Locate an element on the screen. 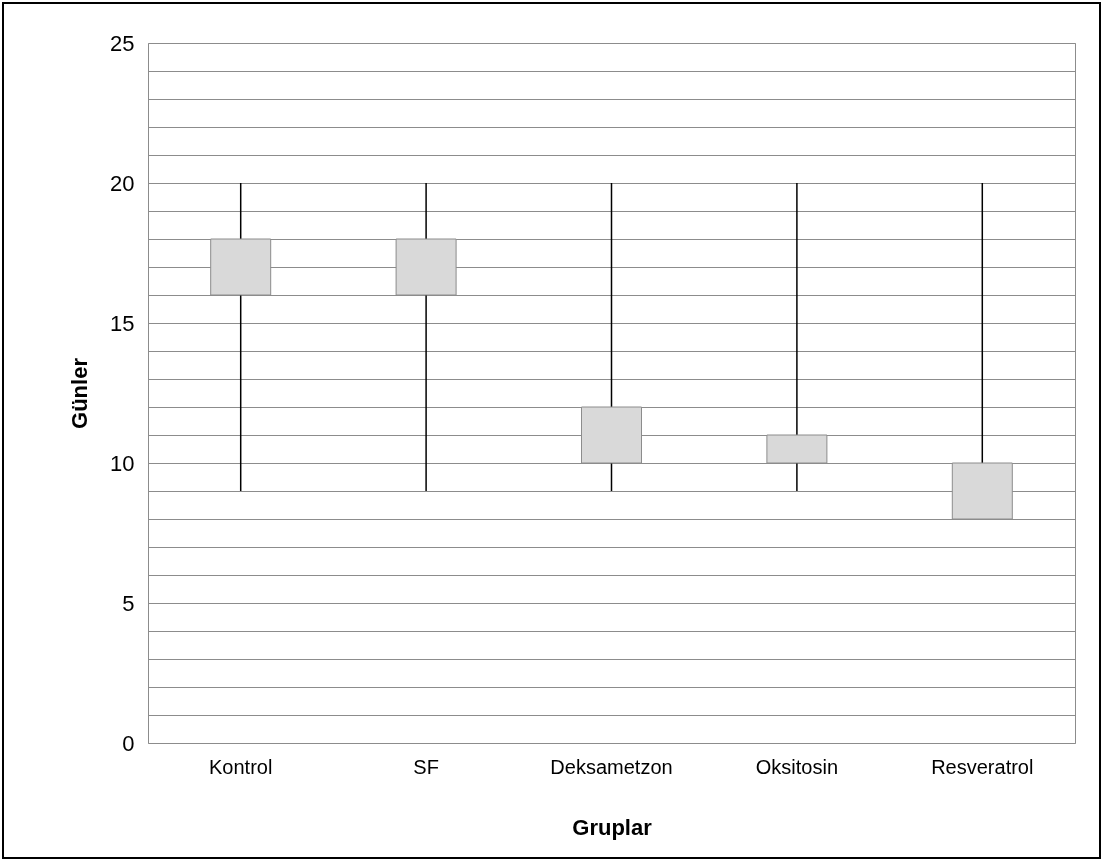 The width and height of the screenshot is (1107, 865). y-tick-label: 0 is located at coordinates (128, 743).